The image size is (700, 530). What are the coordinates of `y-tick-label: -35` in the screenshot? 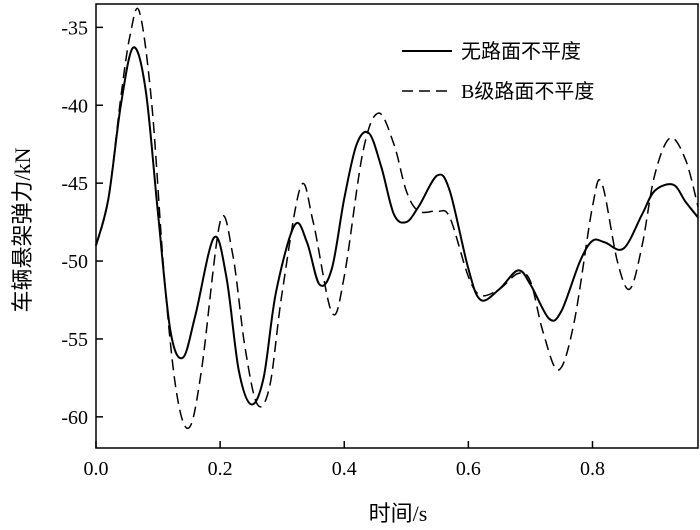 It's located at (74, 28).